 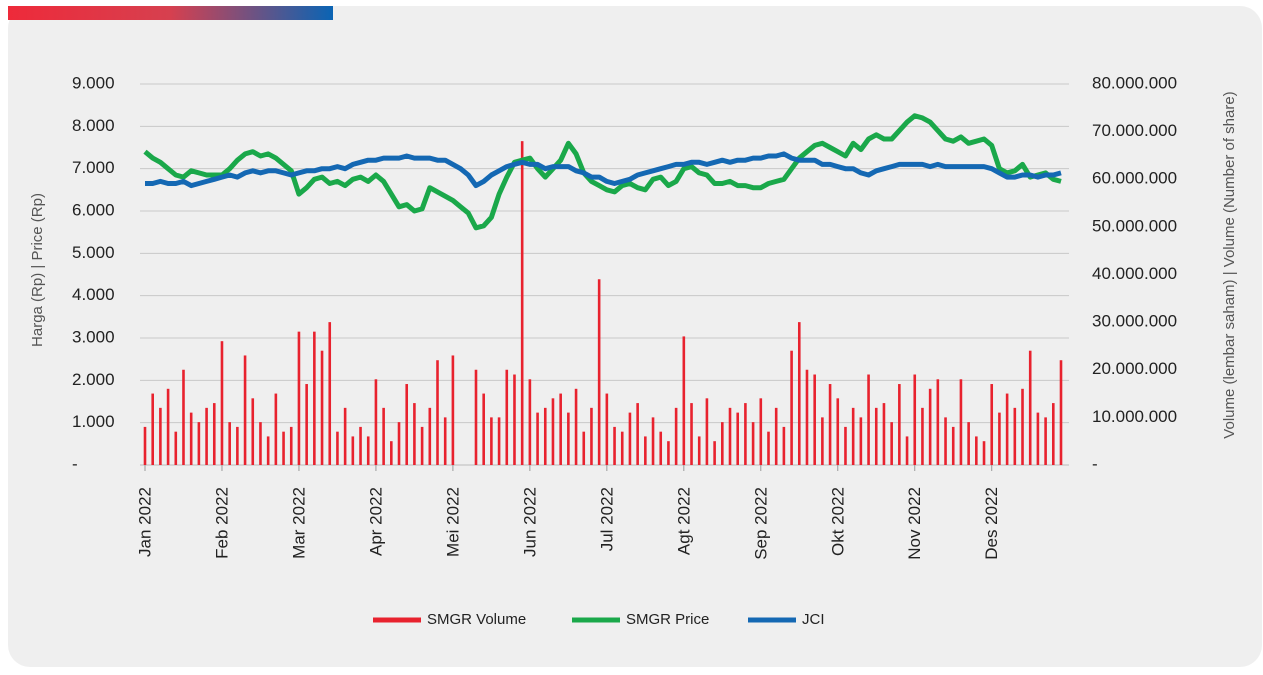 What do you see at coordinates (476, 619) in the screenshot?
I see `legend-label: SMGR Volume` at bounding box center [476, 619].